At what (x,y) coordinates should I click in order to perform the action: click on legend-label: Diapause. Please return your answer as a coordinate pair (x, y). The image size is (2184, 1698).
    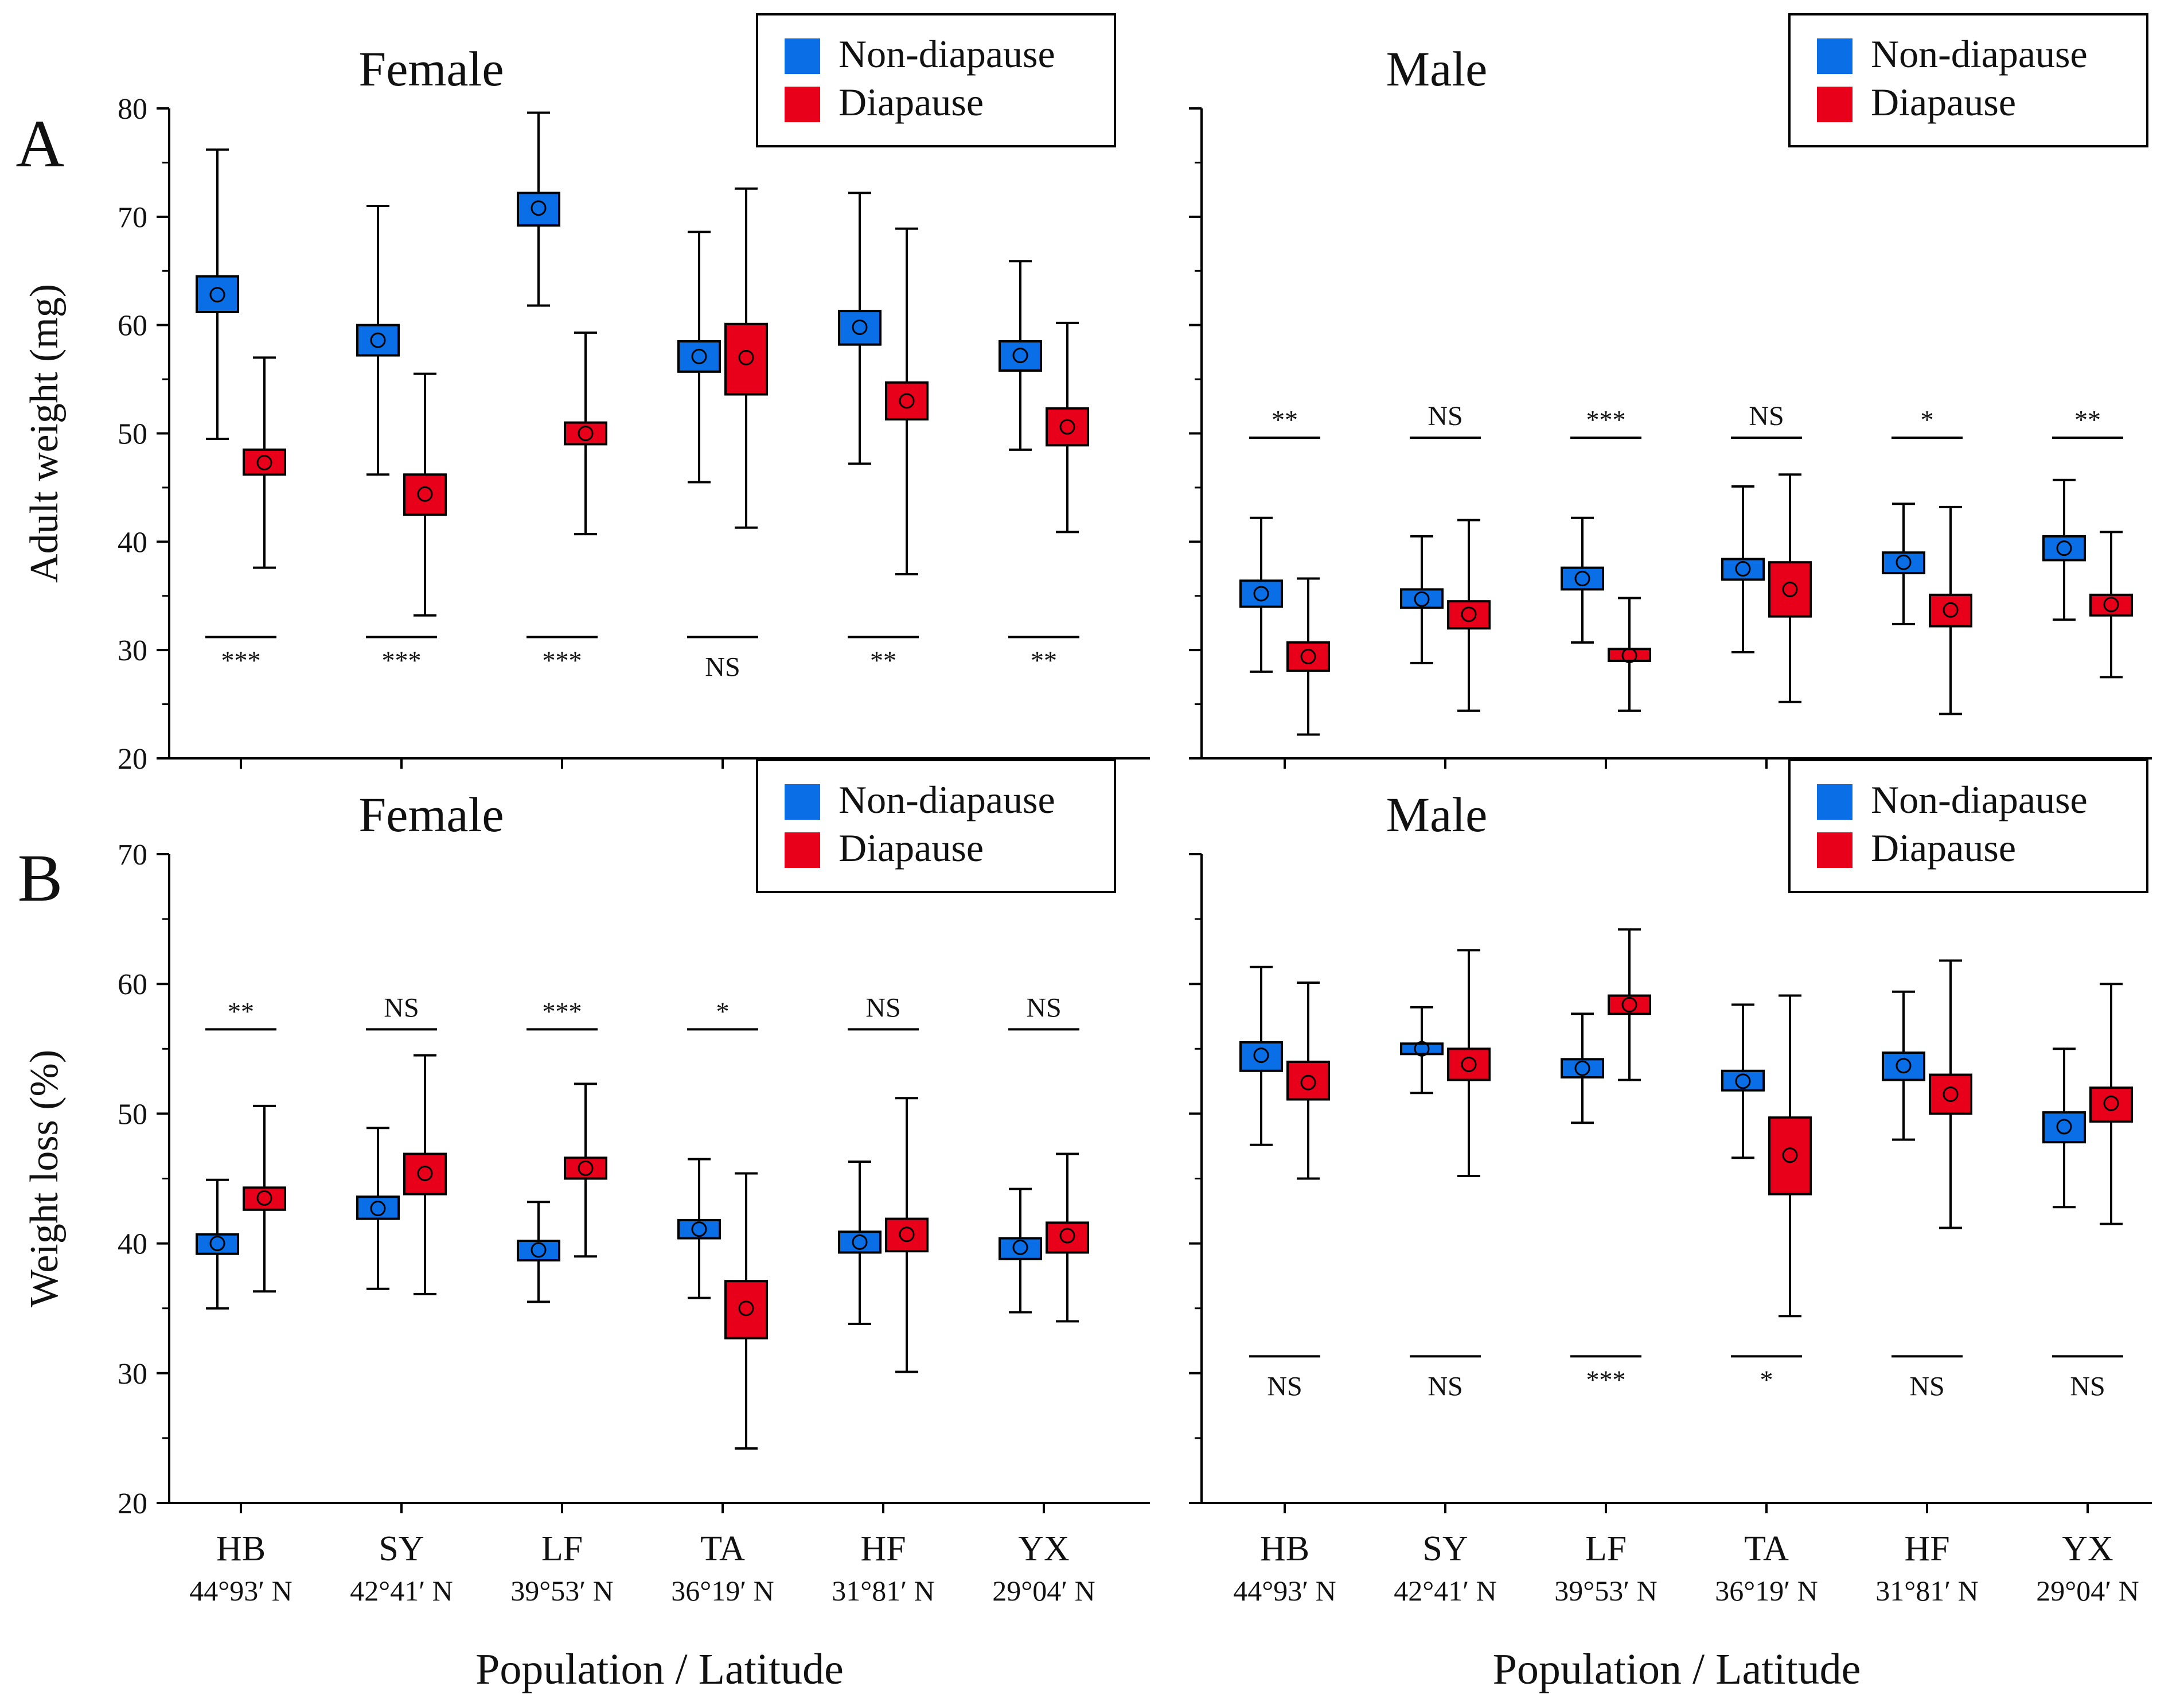
    Looking at the image, I should click on (911, 102).